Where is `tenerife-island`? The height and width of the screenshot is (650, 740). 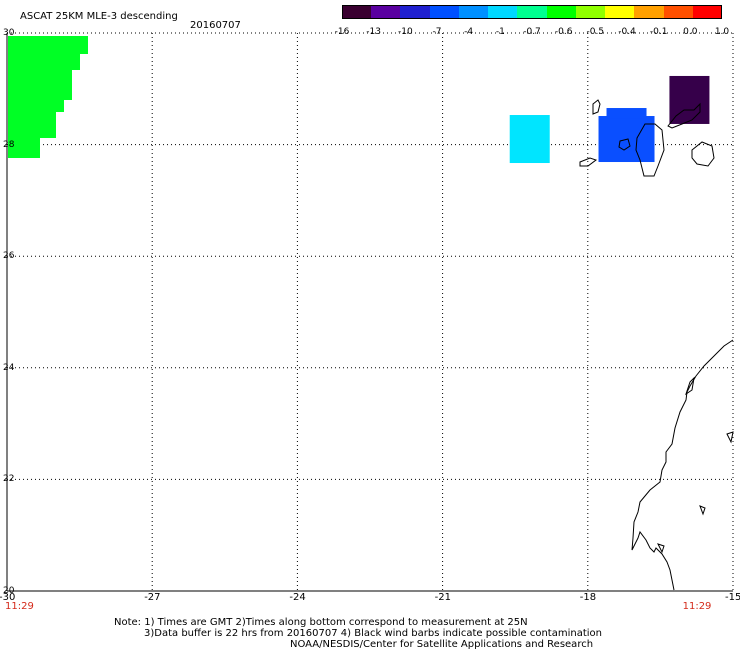 tenerife-island is located at coordinates (650, 150).